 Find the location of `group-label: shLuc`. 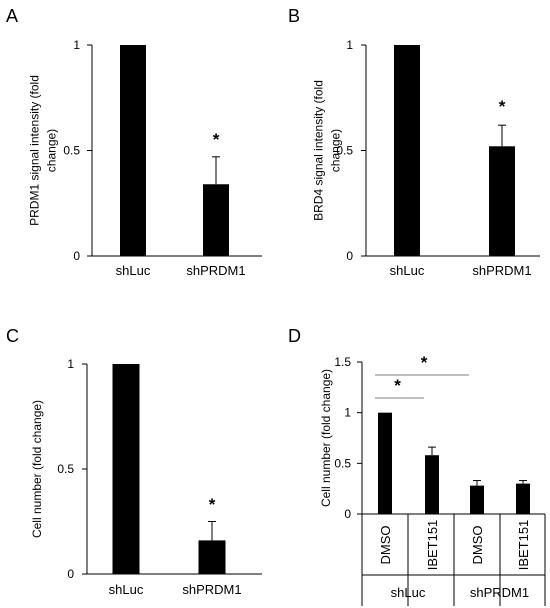

group-label: shLuc is located at coordinates (408, 592).